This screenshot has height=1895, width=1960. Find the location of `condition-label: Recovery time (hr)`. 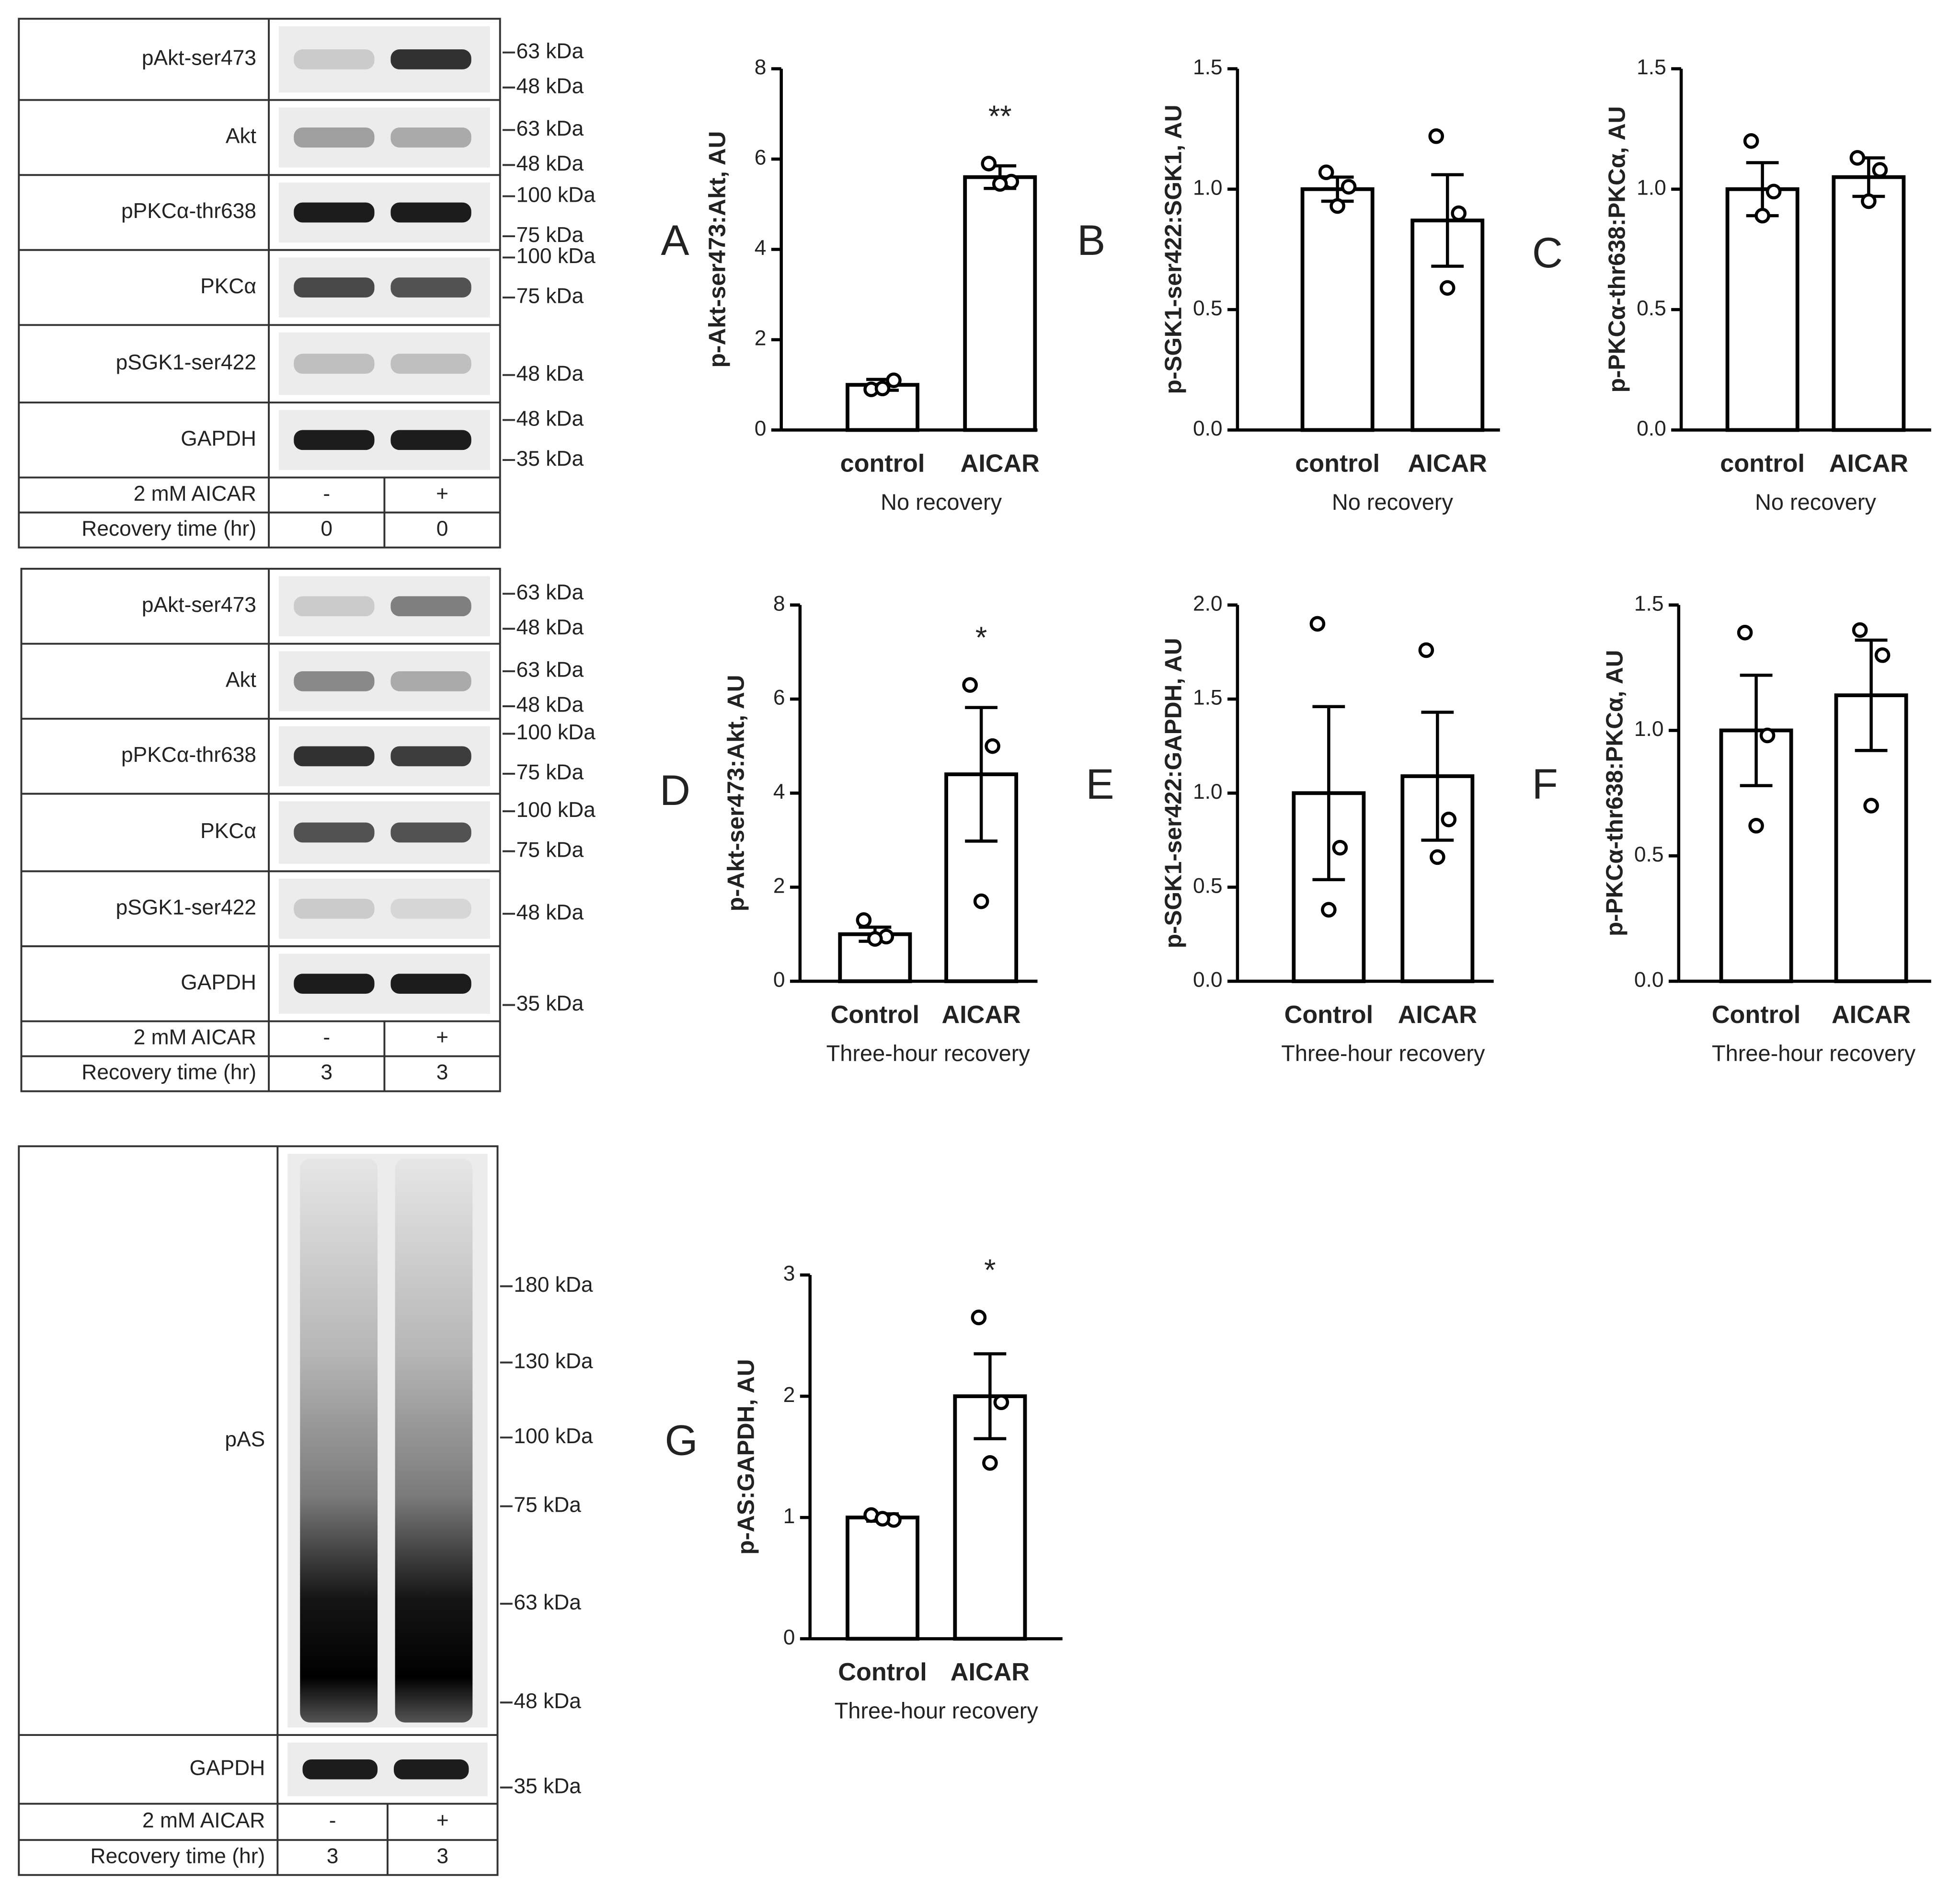

condition-label: Recovery time (hr) is located at coordinates (178, 1856).